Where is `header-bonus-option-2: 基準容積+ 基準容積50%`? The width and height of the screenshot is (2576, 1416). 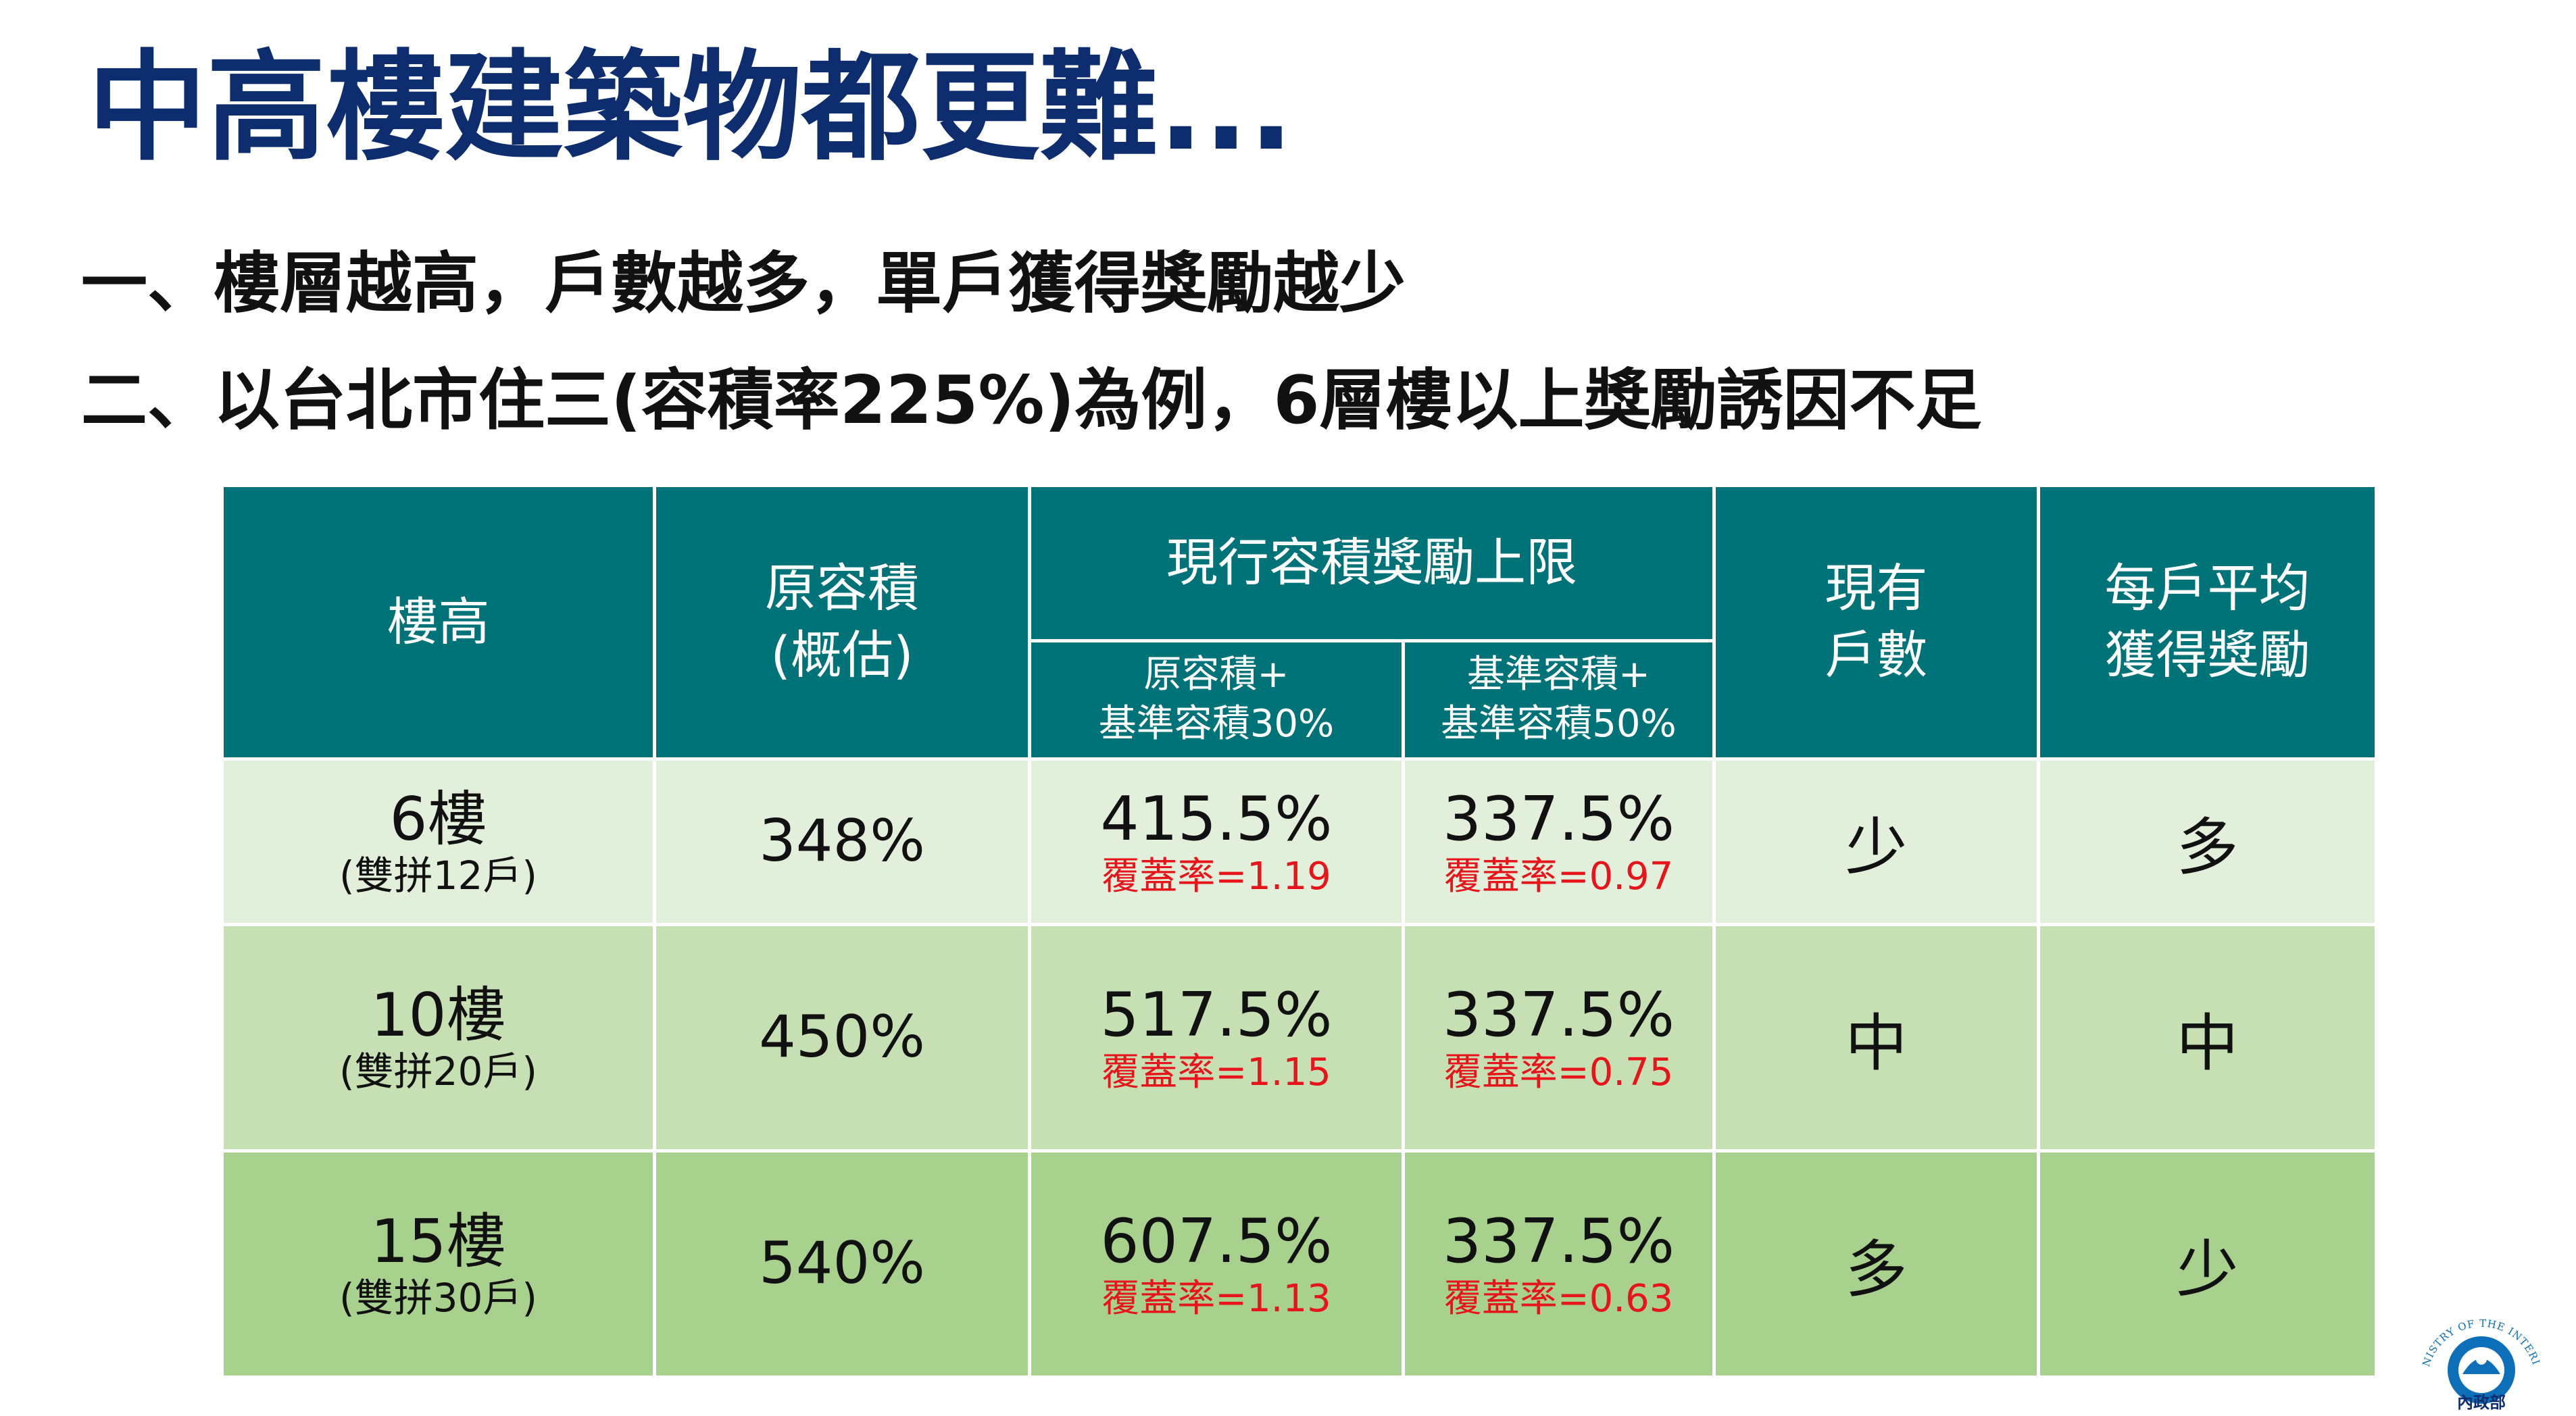
header-bonus-option-2: 基準容積+ 基準容積50% is located at coordinates (1559, 700).